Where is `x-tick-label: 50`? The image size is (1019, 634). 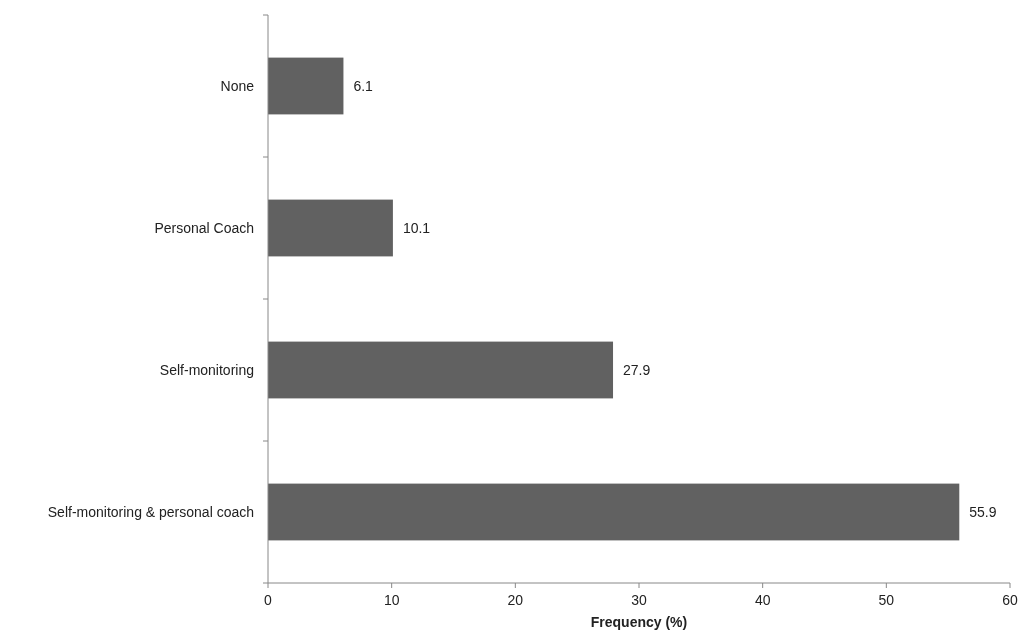 x-tick-label: 50 is located at coordinates (886, 600).